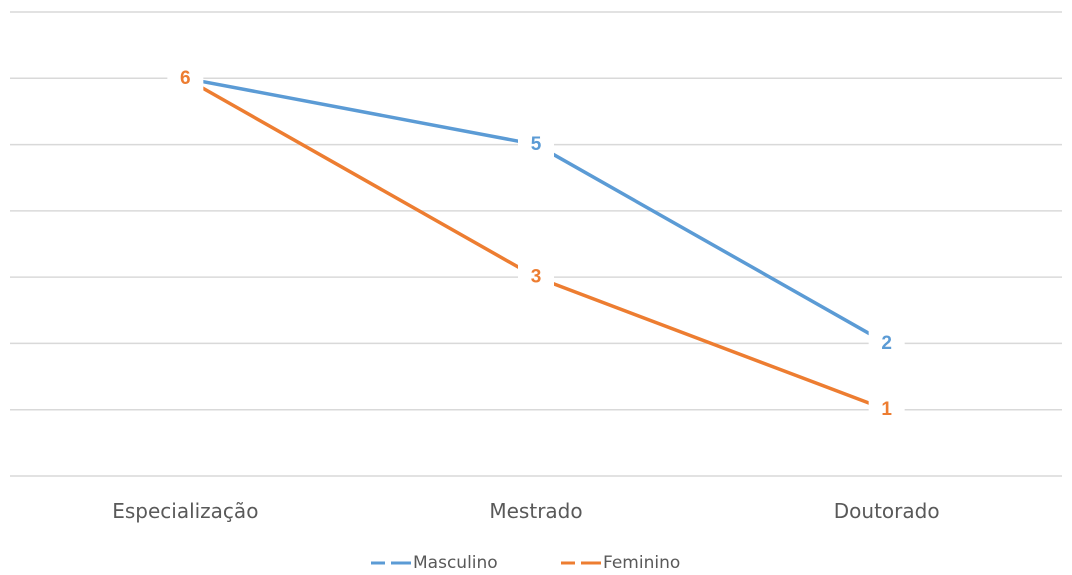 The image size is (1072, 575). I want to click on data-label-group: 3, so click(536, 277).